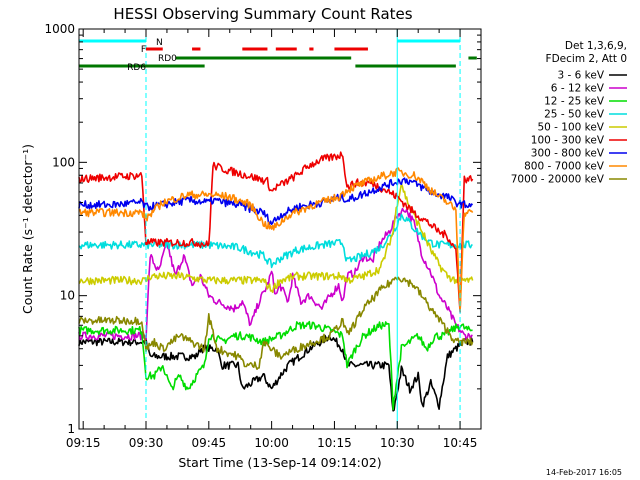 The image size is (640, 480). What do you see at coordinates (568, 141) in the screenshot?
I see `legend-label: 100 - 300 keV` at bounding box center [568, 141].